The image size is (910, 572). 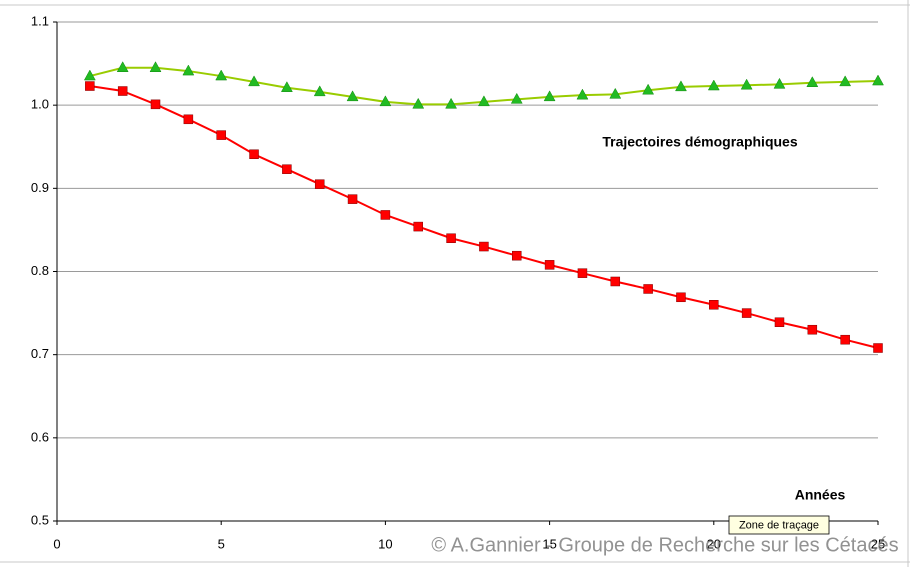 I want to click on y-tick-label: 0.9, so click(x=40, y=187).